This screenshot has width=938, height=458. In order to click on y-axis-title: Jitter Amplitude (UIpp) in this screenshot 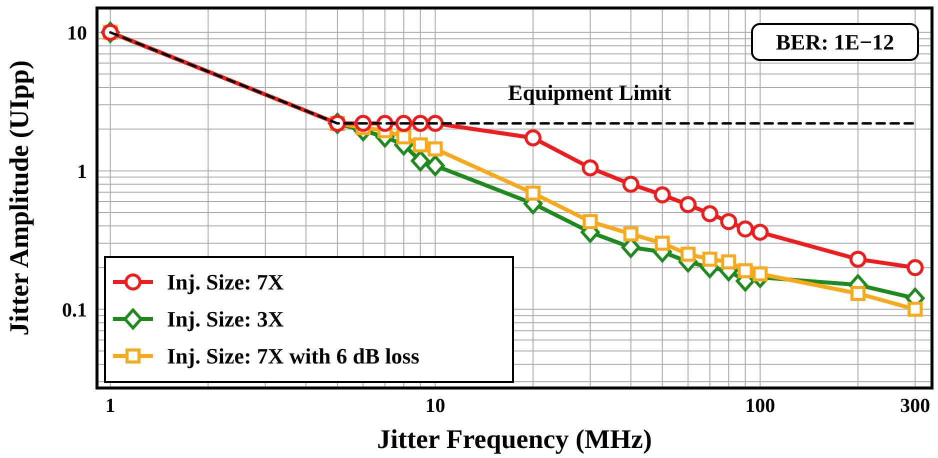, I will do `click(19, 198)`.